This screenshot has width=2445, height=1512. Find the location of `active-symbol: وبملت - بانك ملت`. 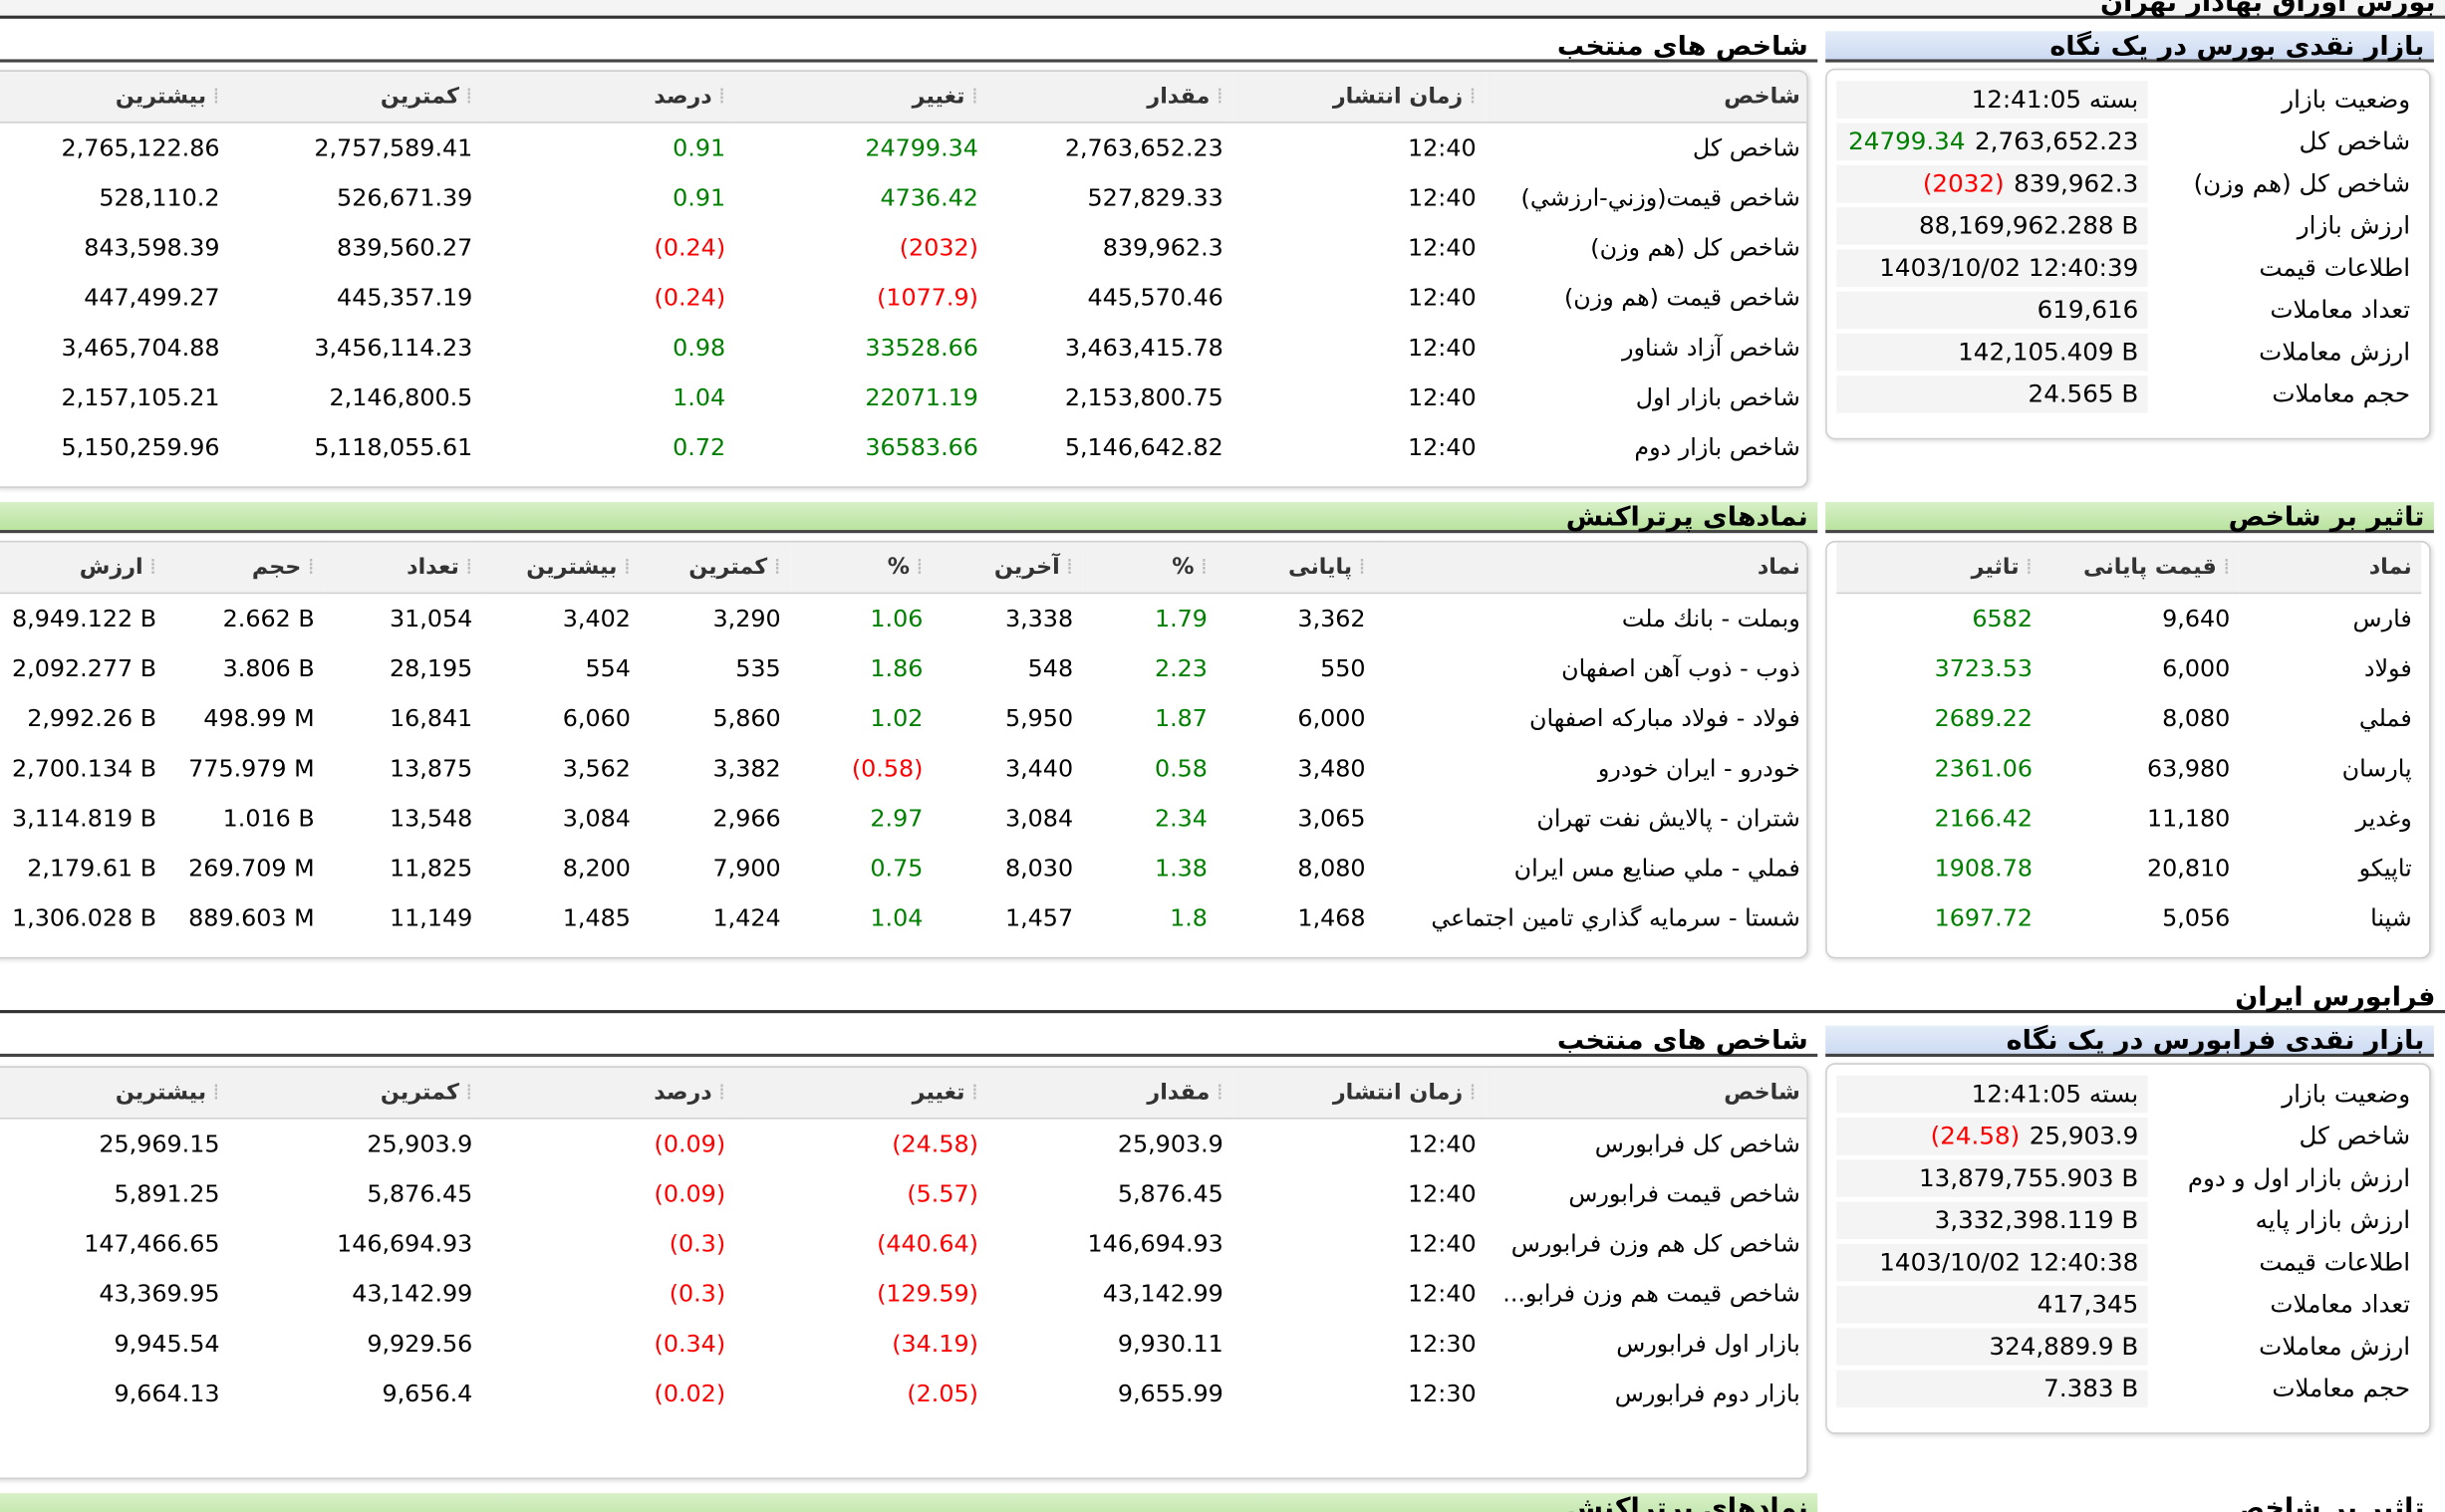

active-symbol: وبملت - بانك ملت is located at coordinates (1710, 619).